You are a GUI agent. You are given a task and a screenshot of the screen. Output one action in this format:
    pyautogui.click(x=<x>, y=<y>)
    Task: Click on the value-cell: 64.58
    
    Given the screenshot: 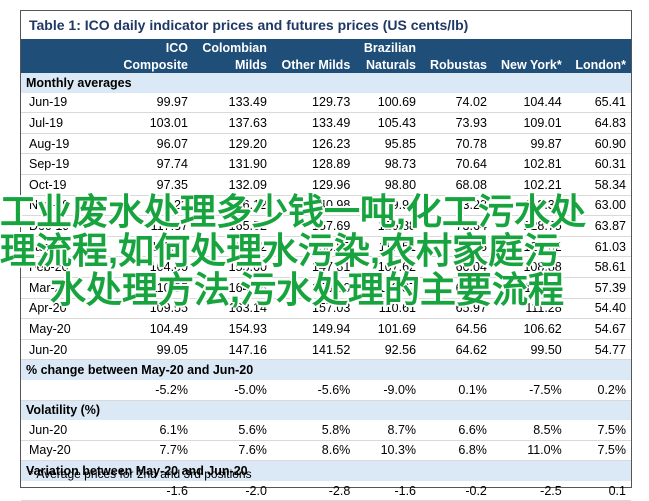 What is the action you would take?
    pyautogui.click(x=456, y=288)
    